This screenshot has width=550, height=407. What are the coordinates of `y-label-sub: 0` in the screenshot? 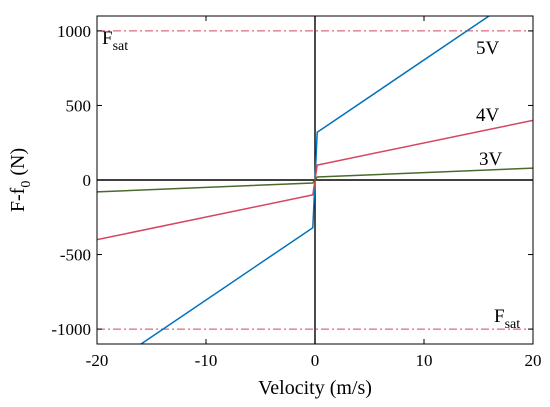 It's located at (26, 184).